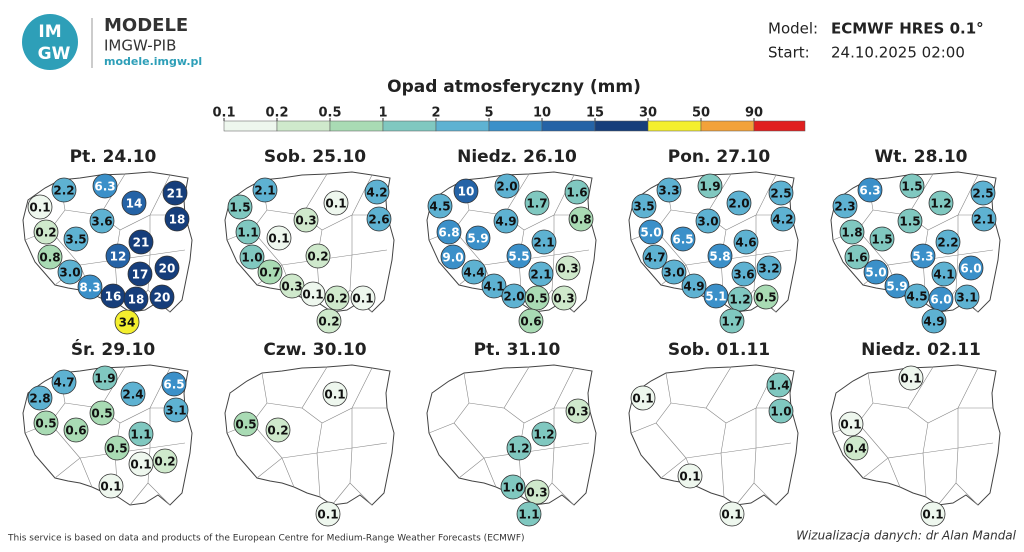  I want to click on brand: MODELE, so click(146, 25).